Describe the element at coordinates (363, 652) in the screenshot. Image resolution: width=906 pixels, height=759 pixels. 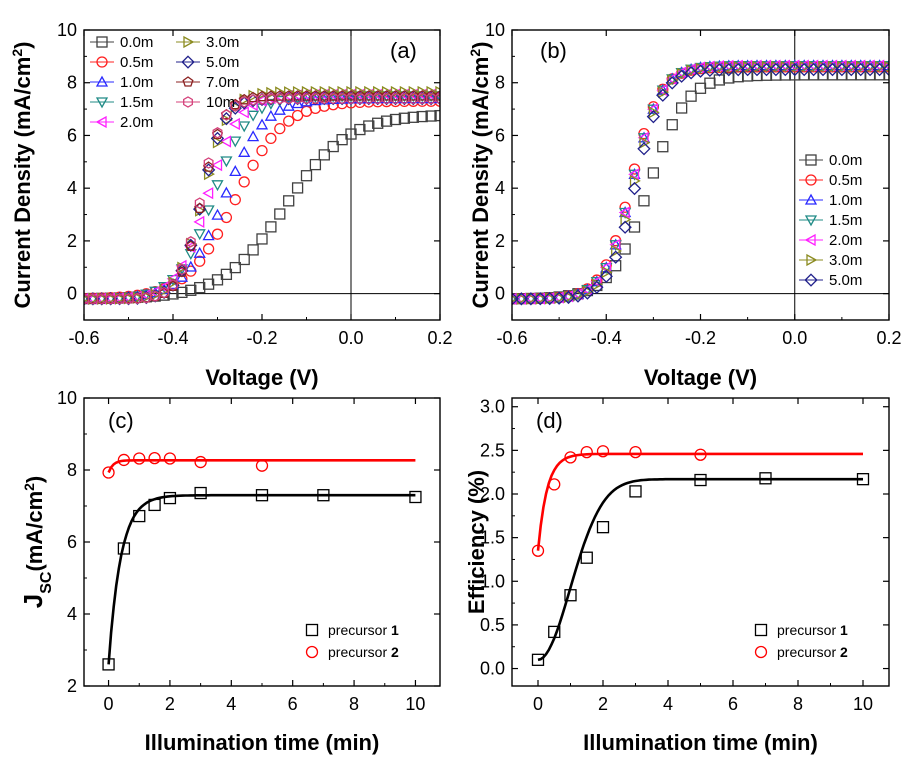
I see `legend-entry: precursor 2` at that location.